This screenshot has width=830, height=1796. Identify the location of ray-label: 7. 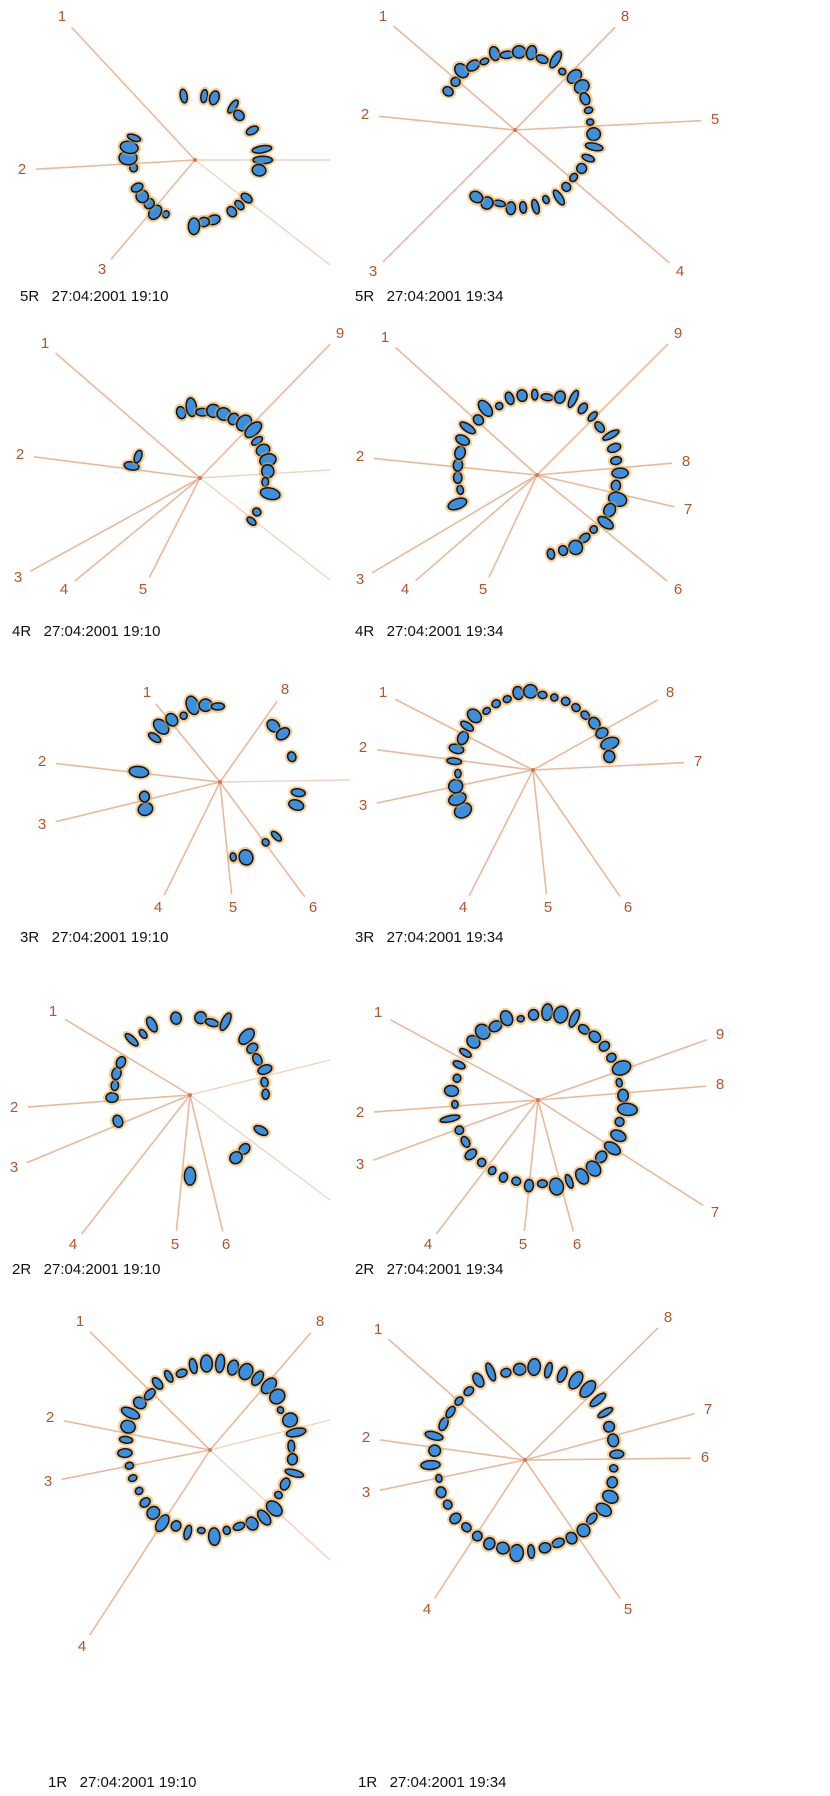
(708, 1409).